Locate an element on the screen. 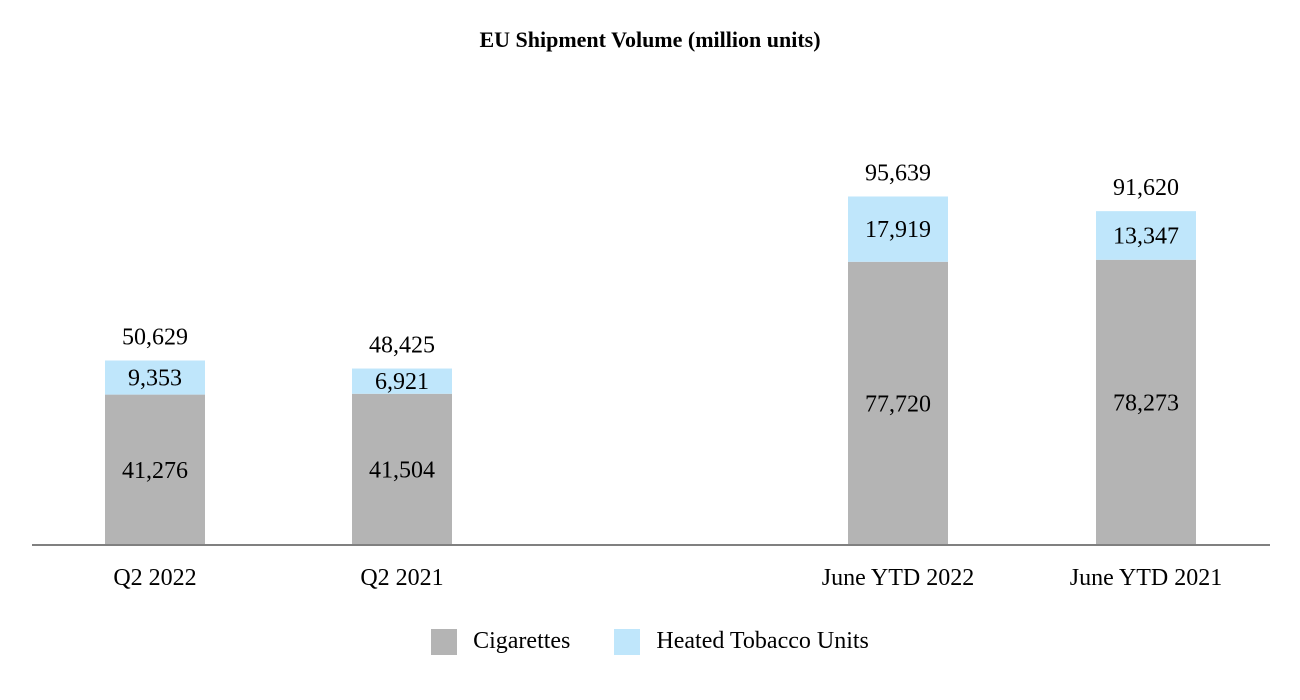 Image resolution: width=1300 pixels, height=700 pixels. data-label-heated-tobacco: 6,921 is located at coordinates (402, 382).